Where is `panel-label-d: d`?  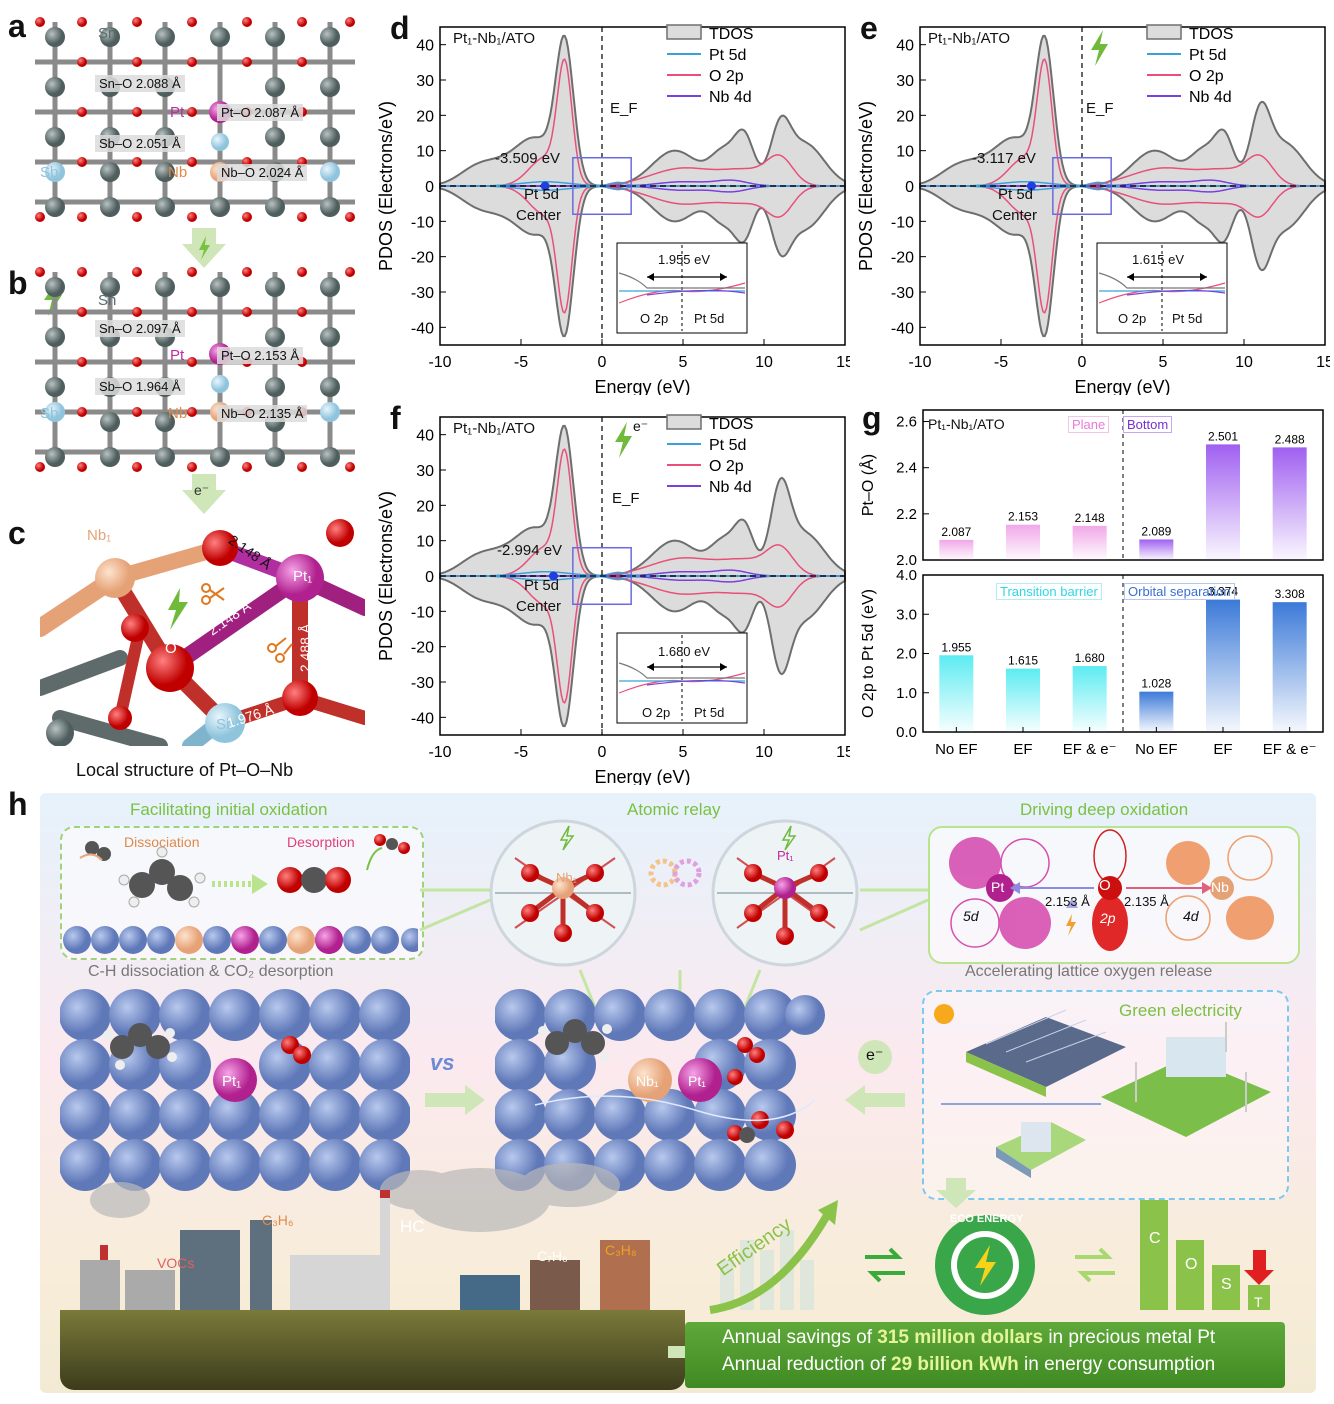 panel-label-d: d is located at coordinates (400, 28).